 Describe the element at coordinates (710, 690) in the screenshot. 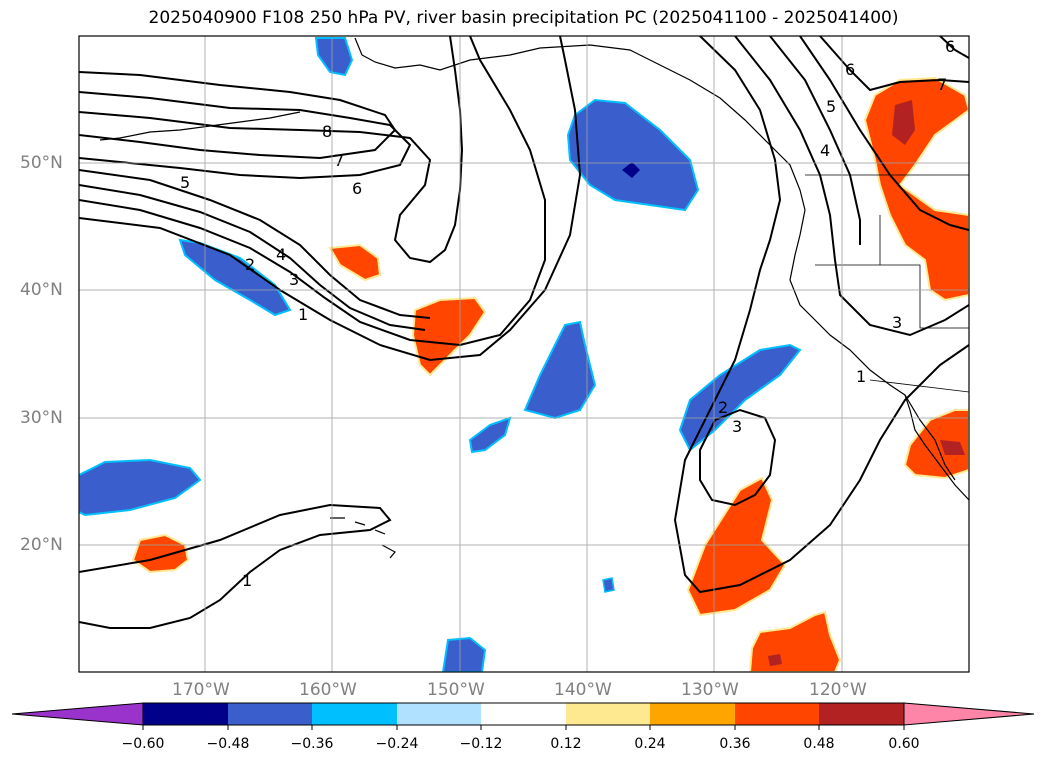

I see `lon-label-130w: 130°W` at that location.